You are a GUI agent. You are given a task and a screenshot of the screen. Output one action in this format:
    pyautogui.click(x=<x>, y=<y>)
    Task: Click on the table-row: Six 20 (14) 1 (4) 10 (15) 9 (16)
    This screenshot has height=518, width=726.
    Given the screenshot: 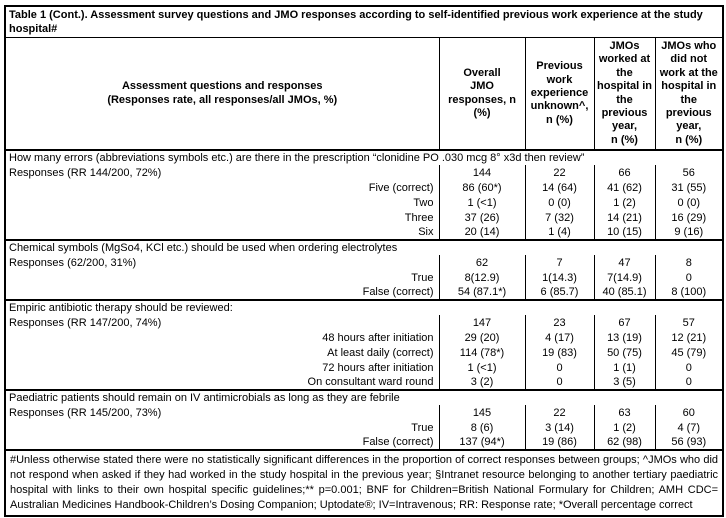 What is the action you would take?
    pyautogui.click(x=364, y=233)
    